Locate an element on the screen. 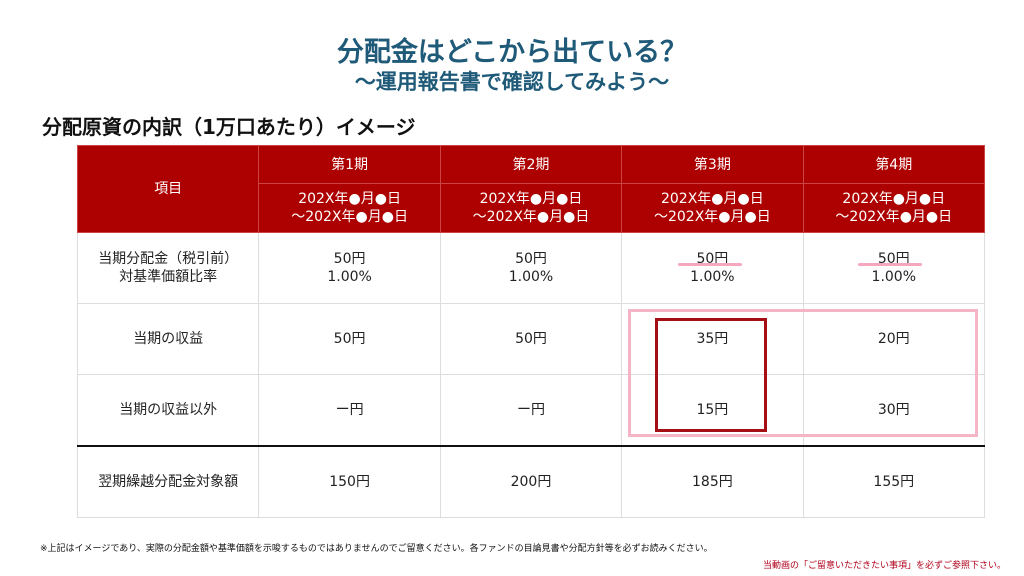 The image size is (1024, 576). table-cell: 20円 is located at coordinates (894, 339).